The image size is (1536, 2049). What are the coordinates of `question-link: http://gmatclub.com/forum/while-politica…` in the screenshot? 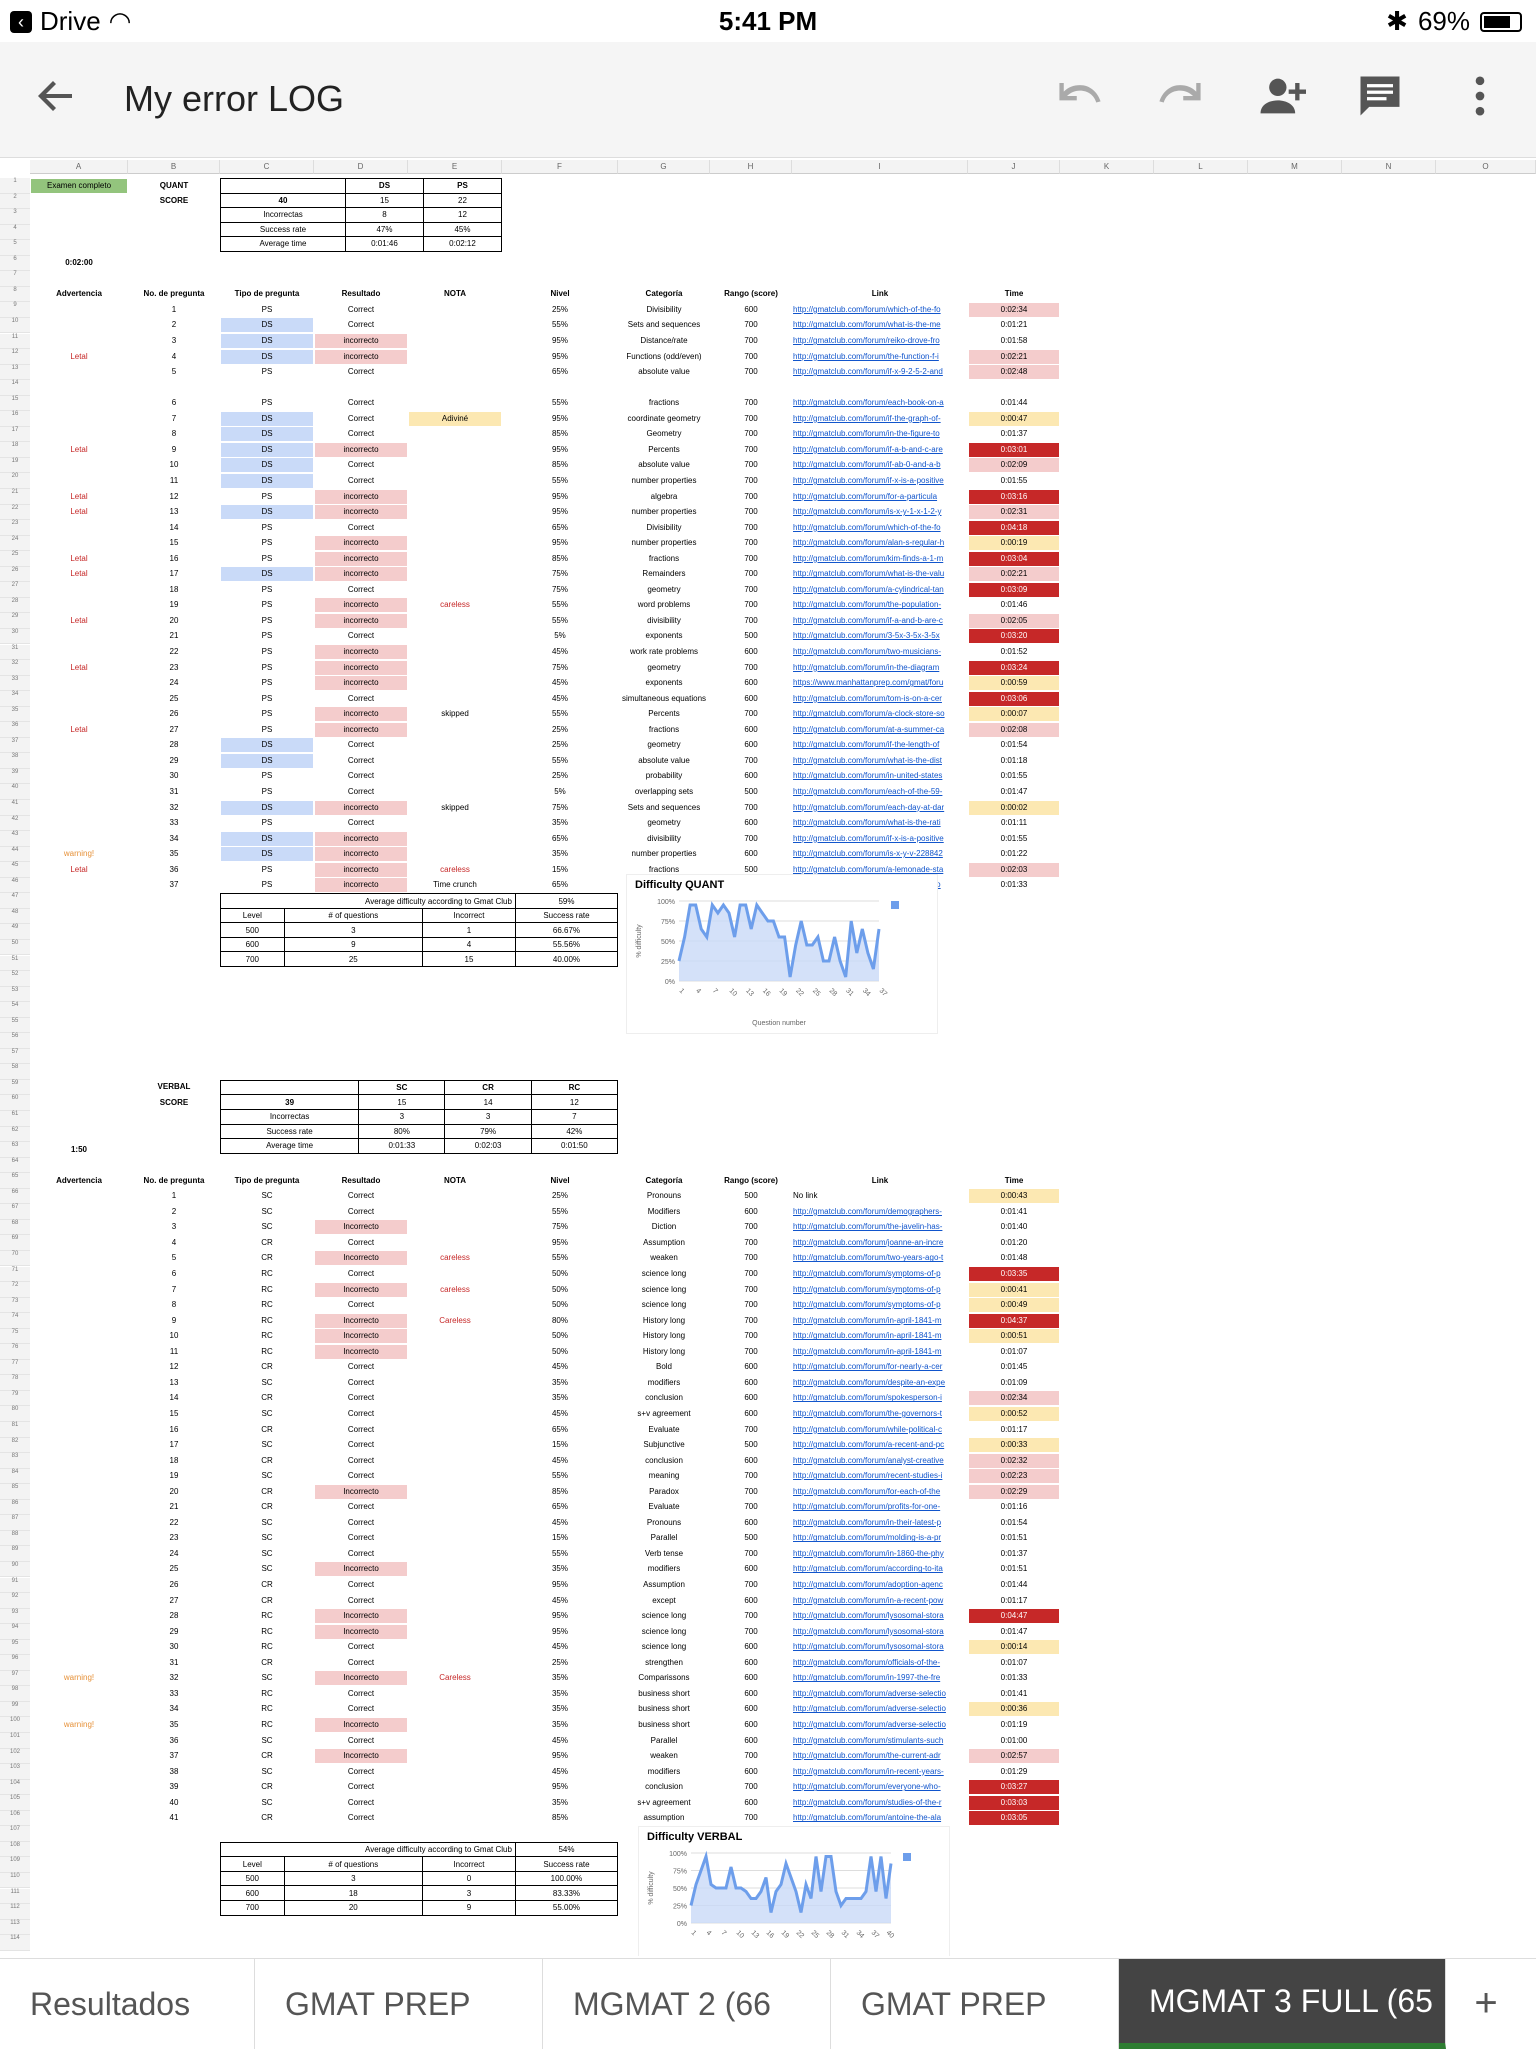 It's located at (867, 1429).